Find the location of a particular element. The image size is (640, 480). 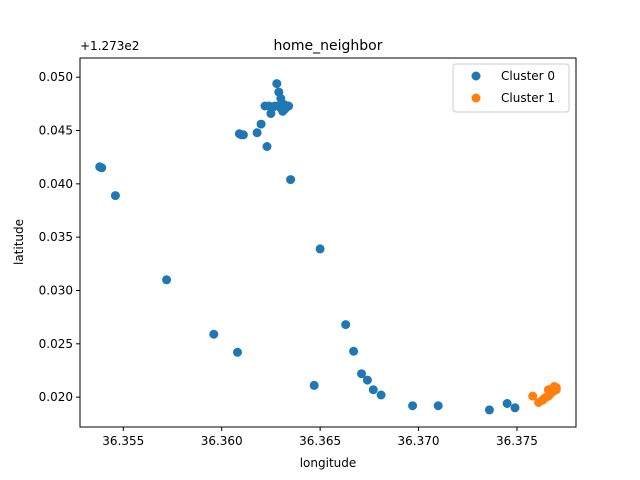

legend-box is located at coordinates (511, 88).